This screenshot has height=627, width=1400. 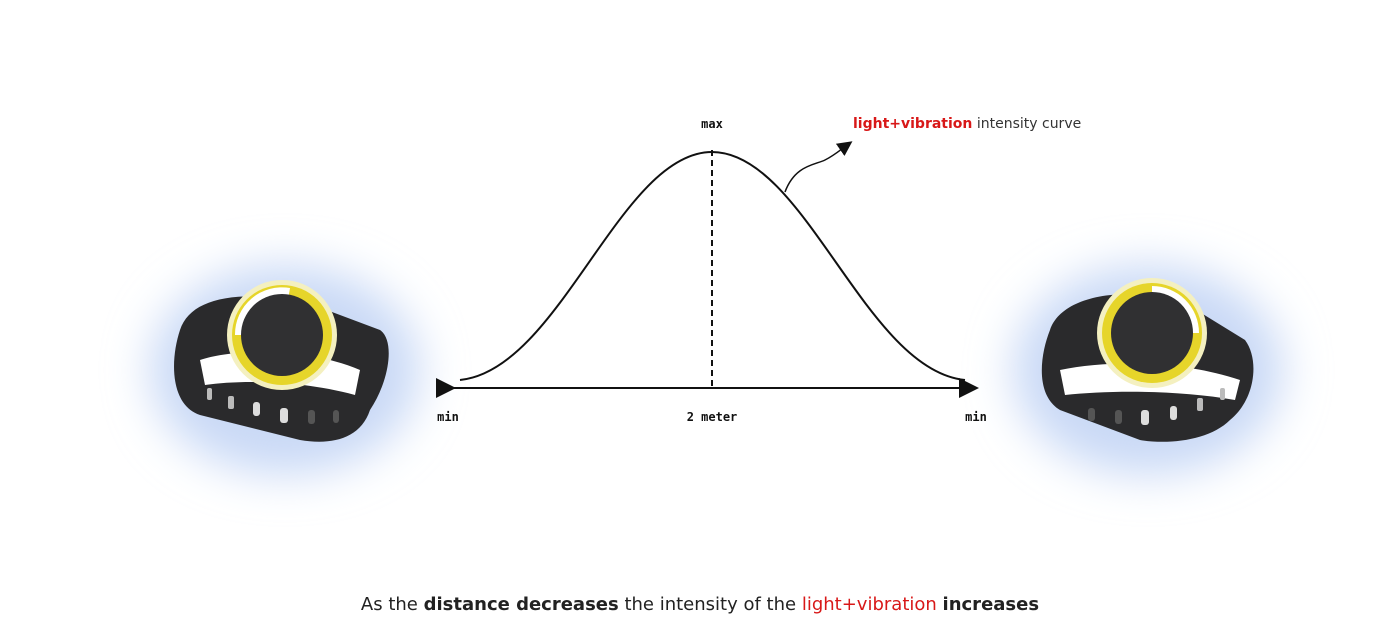 I want to click on caption-part: increases, so click(x=991, y=604).